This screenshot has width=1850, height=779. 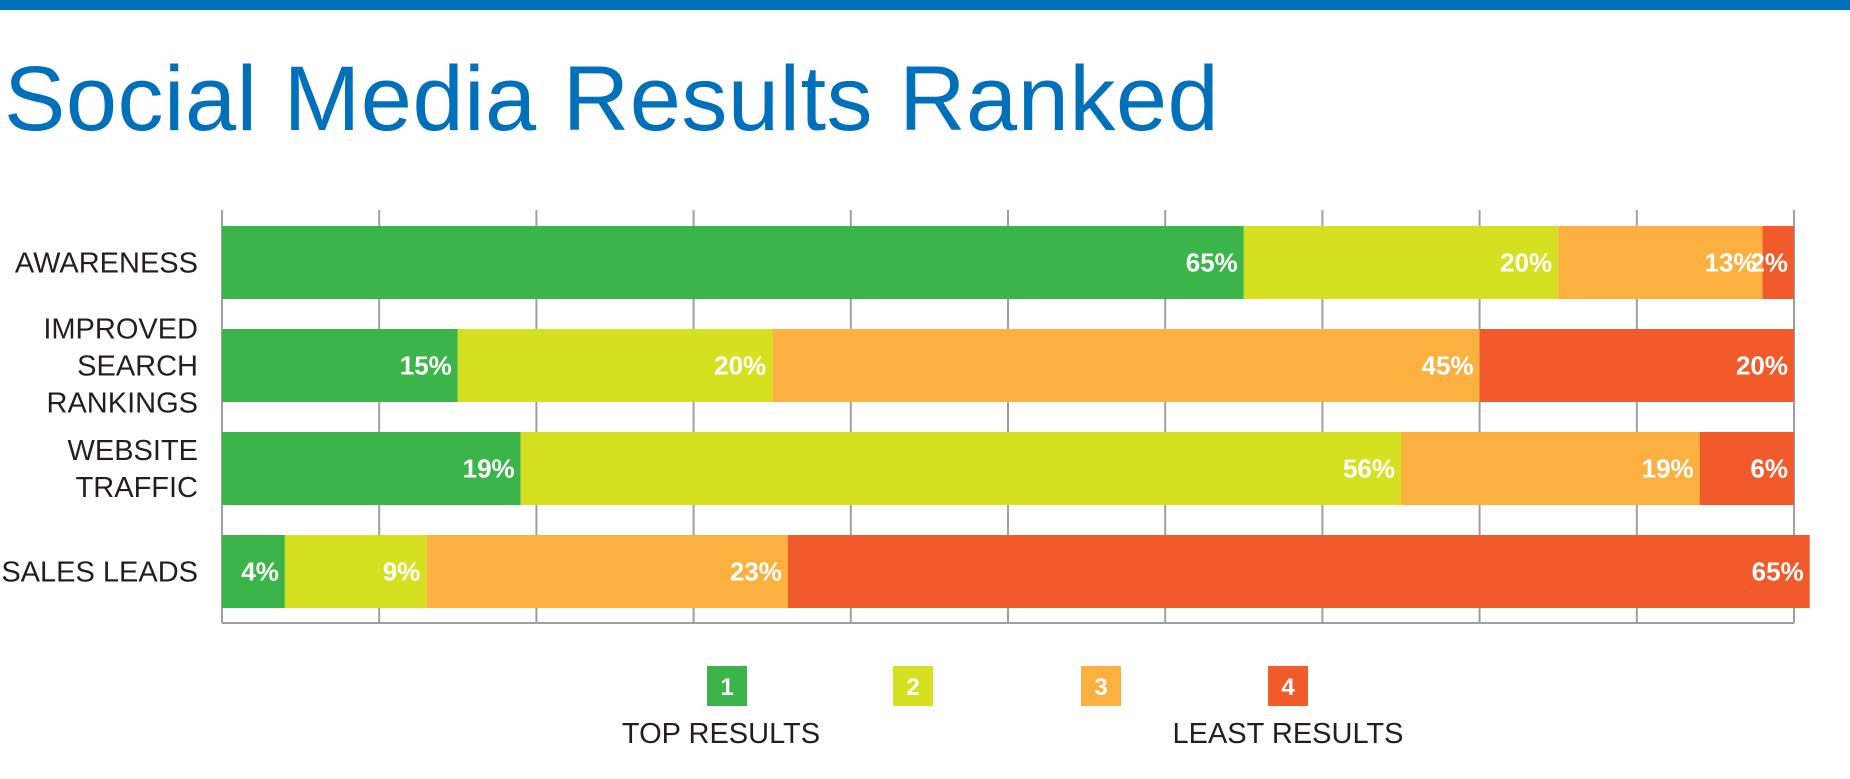 What do you see at coordinates (1769, 469) in the screenshot?
I see `data-label: 6%` at bounding box center [1769, 469].